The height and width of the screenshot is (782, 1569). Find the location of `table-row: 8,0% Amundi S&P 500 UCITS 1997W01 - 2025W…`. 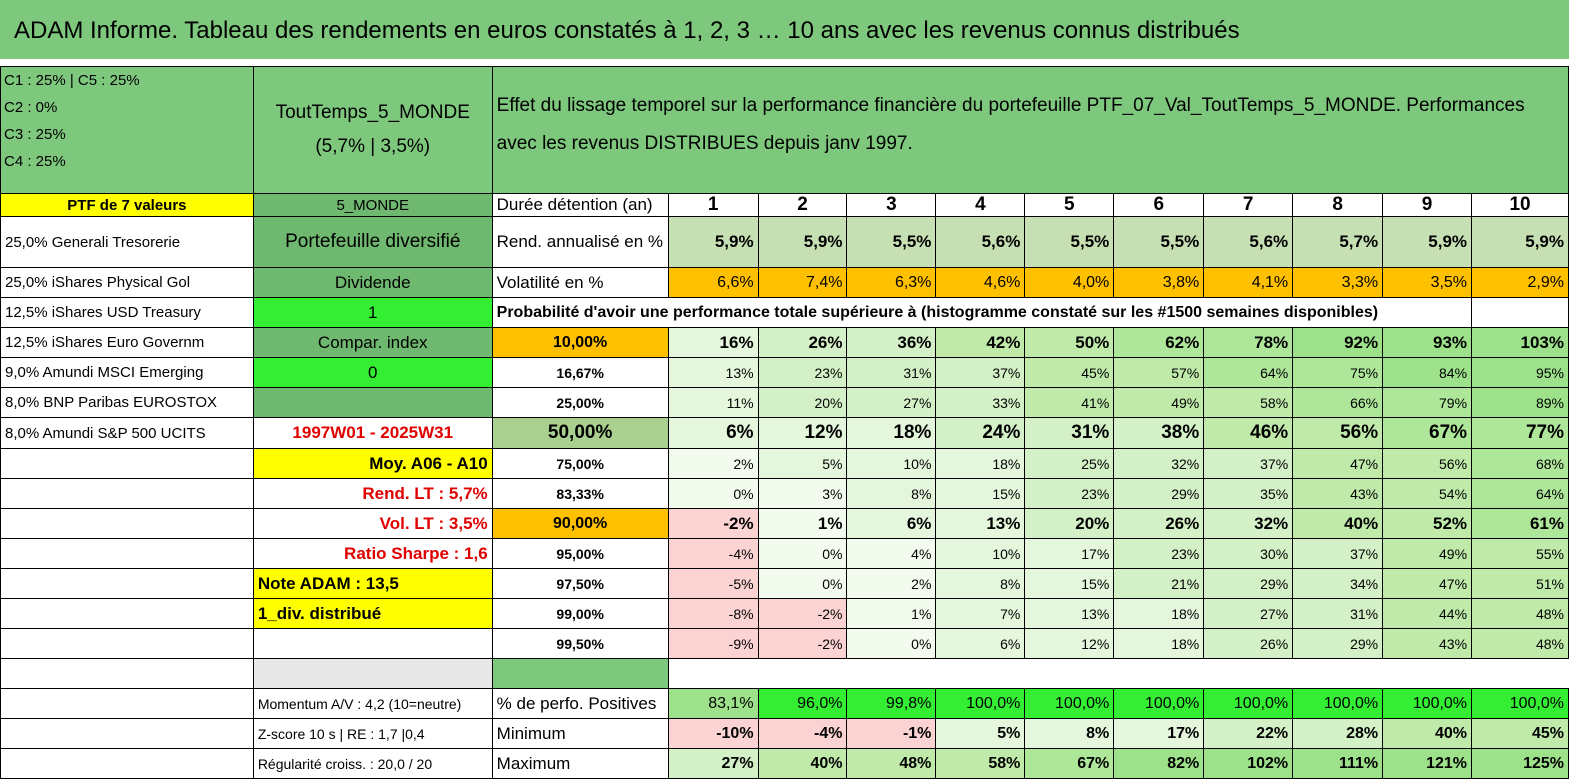

table-row: 8,0% Amundi S&P 500 UCITS 1997W01 - 2025W… is located at coordinates (784, 433).